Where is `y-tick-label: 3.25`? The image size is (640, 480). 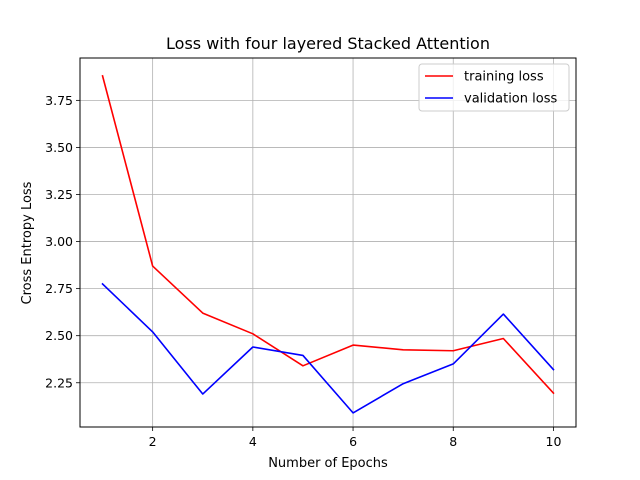
y-tick-label: 3.25 is located at coordinates (59, 194).